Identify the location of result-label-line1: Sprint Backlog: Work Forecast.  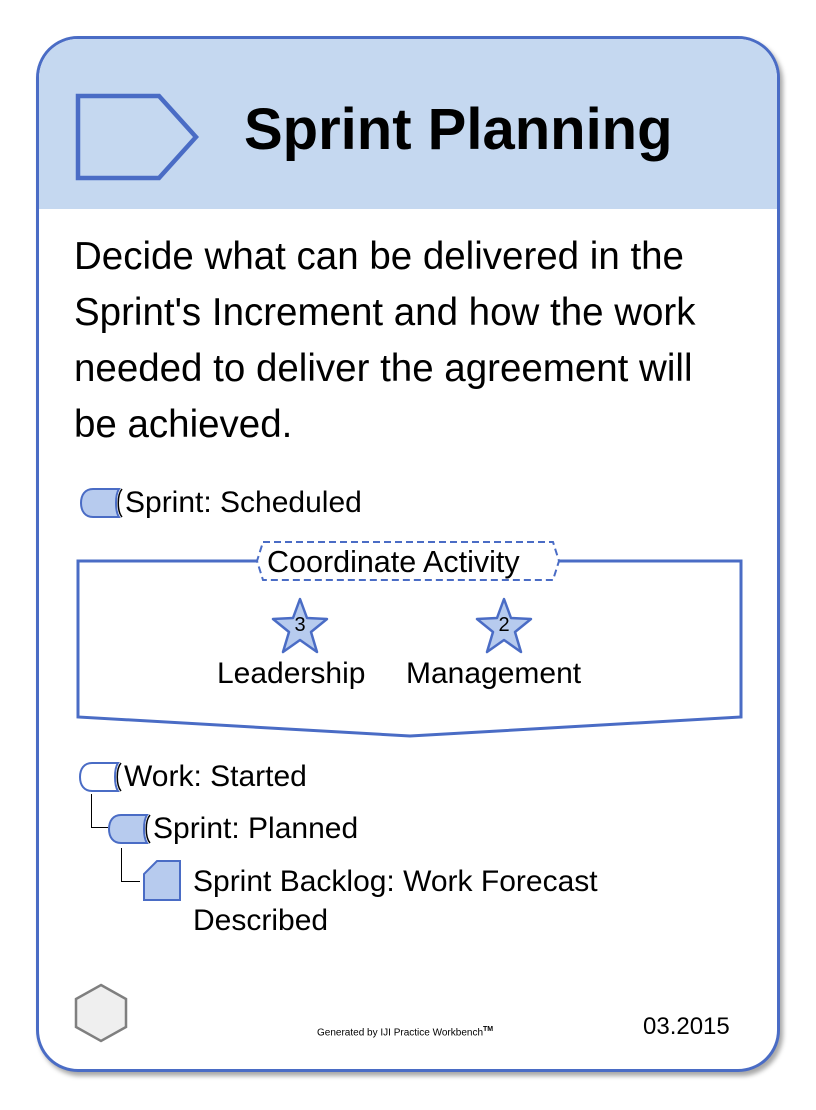
(395, 881).